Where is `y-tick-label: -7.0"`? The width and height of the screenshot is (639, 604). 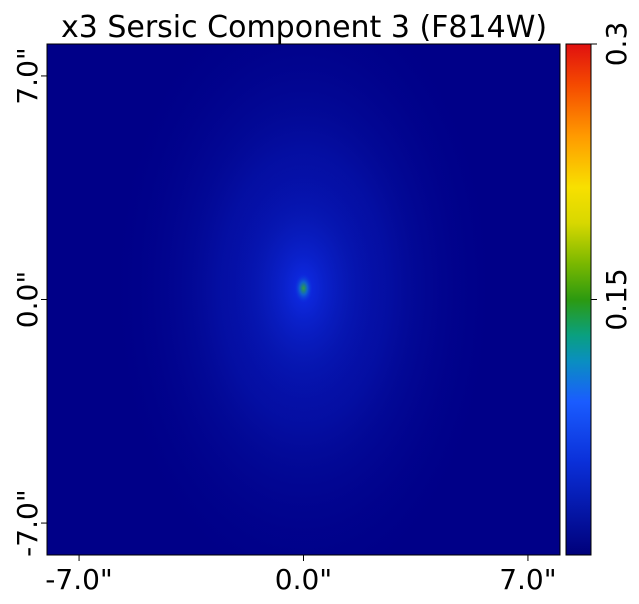 y-tick-label: -7.0" is located at coordinates (27, 523).